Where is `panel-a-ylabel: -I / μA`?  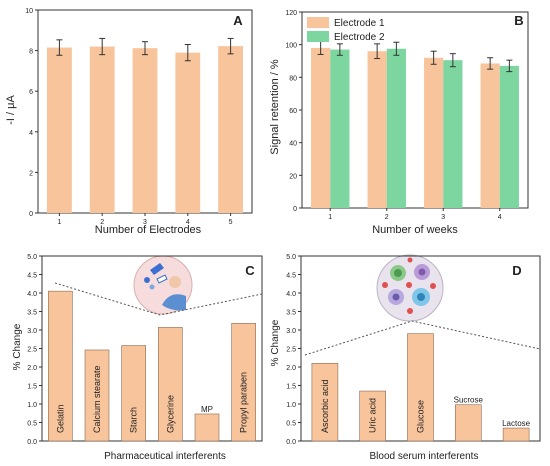 panel-a-ylabel: -I / μA is located at coordinates (11, 110).